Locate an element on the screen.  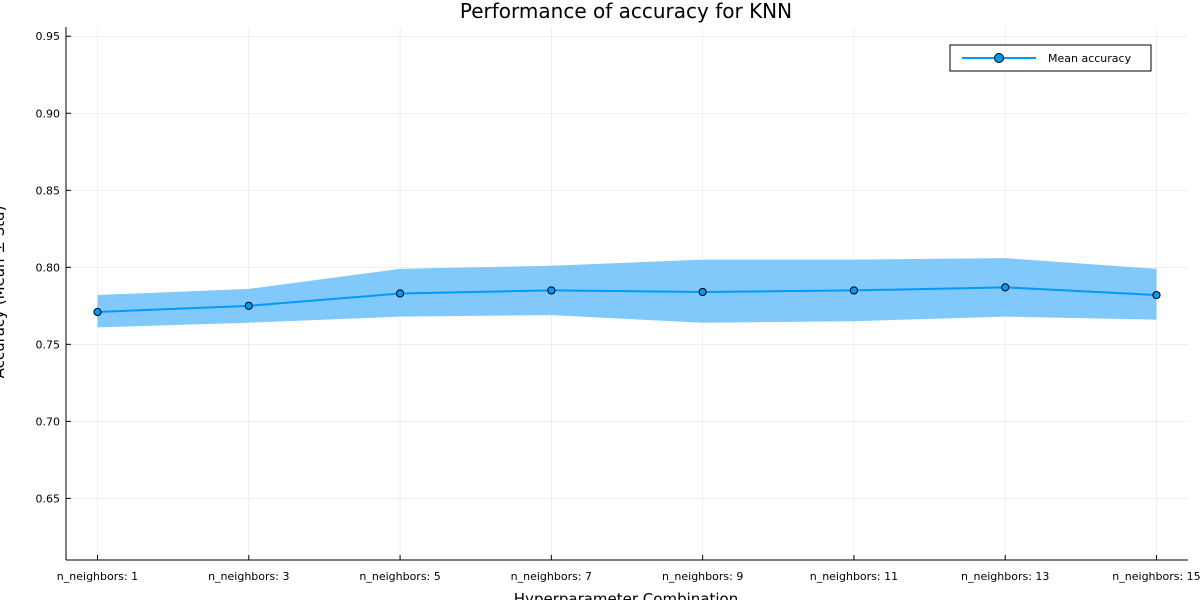
series-line-layer is located at coordinates (627, 299).